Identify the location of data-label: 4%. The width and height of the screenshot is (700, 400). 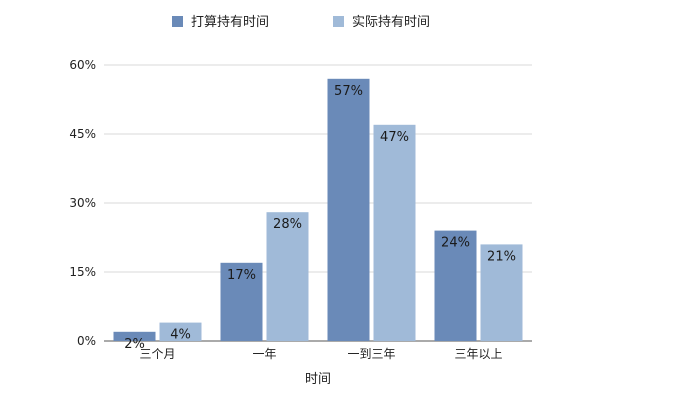
(180, 335).